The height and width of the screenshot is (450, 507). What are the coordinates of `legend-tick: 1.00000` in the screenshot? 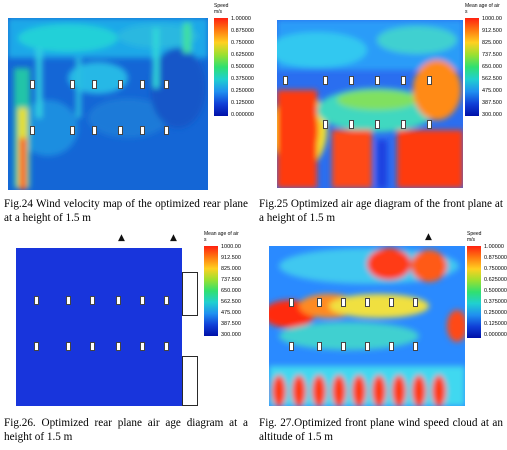 It's located at (241, 19).